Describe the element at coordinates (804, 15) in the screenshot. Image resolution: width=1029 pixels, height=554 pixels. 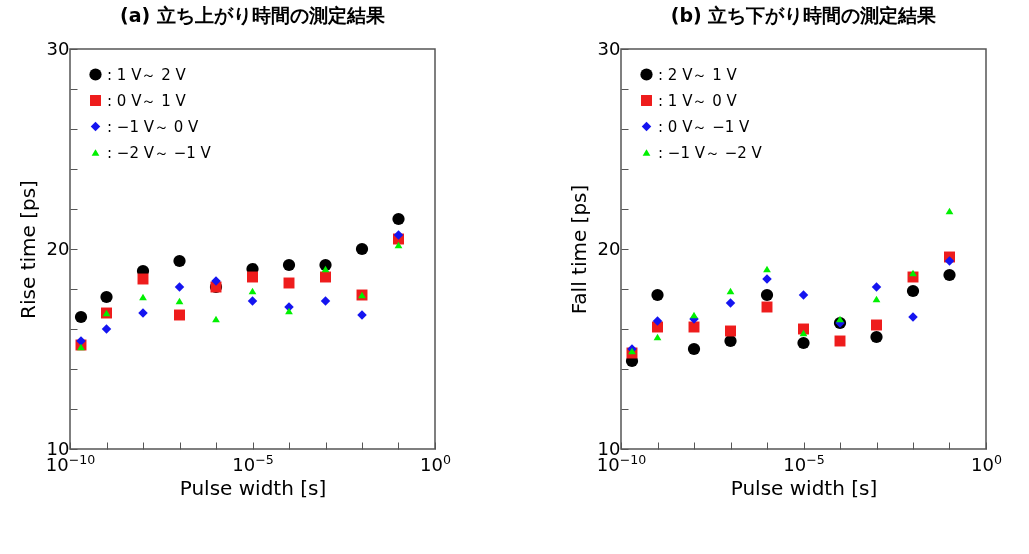
I see `chart-title: (b) 立ち下がり時間の測定結果` at that location.